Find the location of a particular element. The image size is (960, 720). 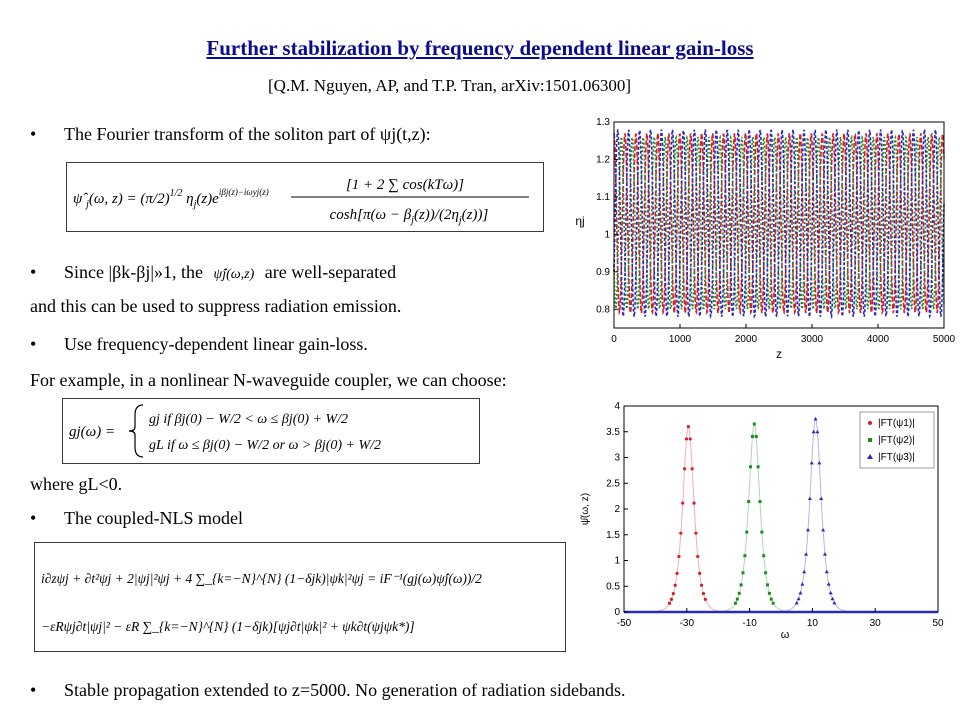

bullet2-symbol: ψ̂j(ω,z) is located at coordinates (234, 274).